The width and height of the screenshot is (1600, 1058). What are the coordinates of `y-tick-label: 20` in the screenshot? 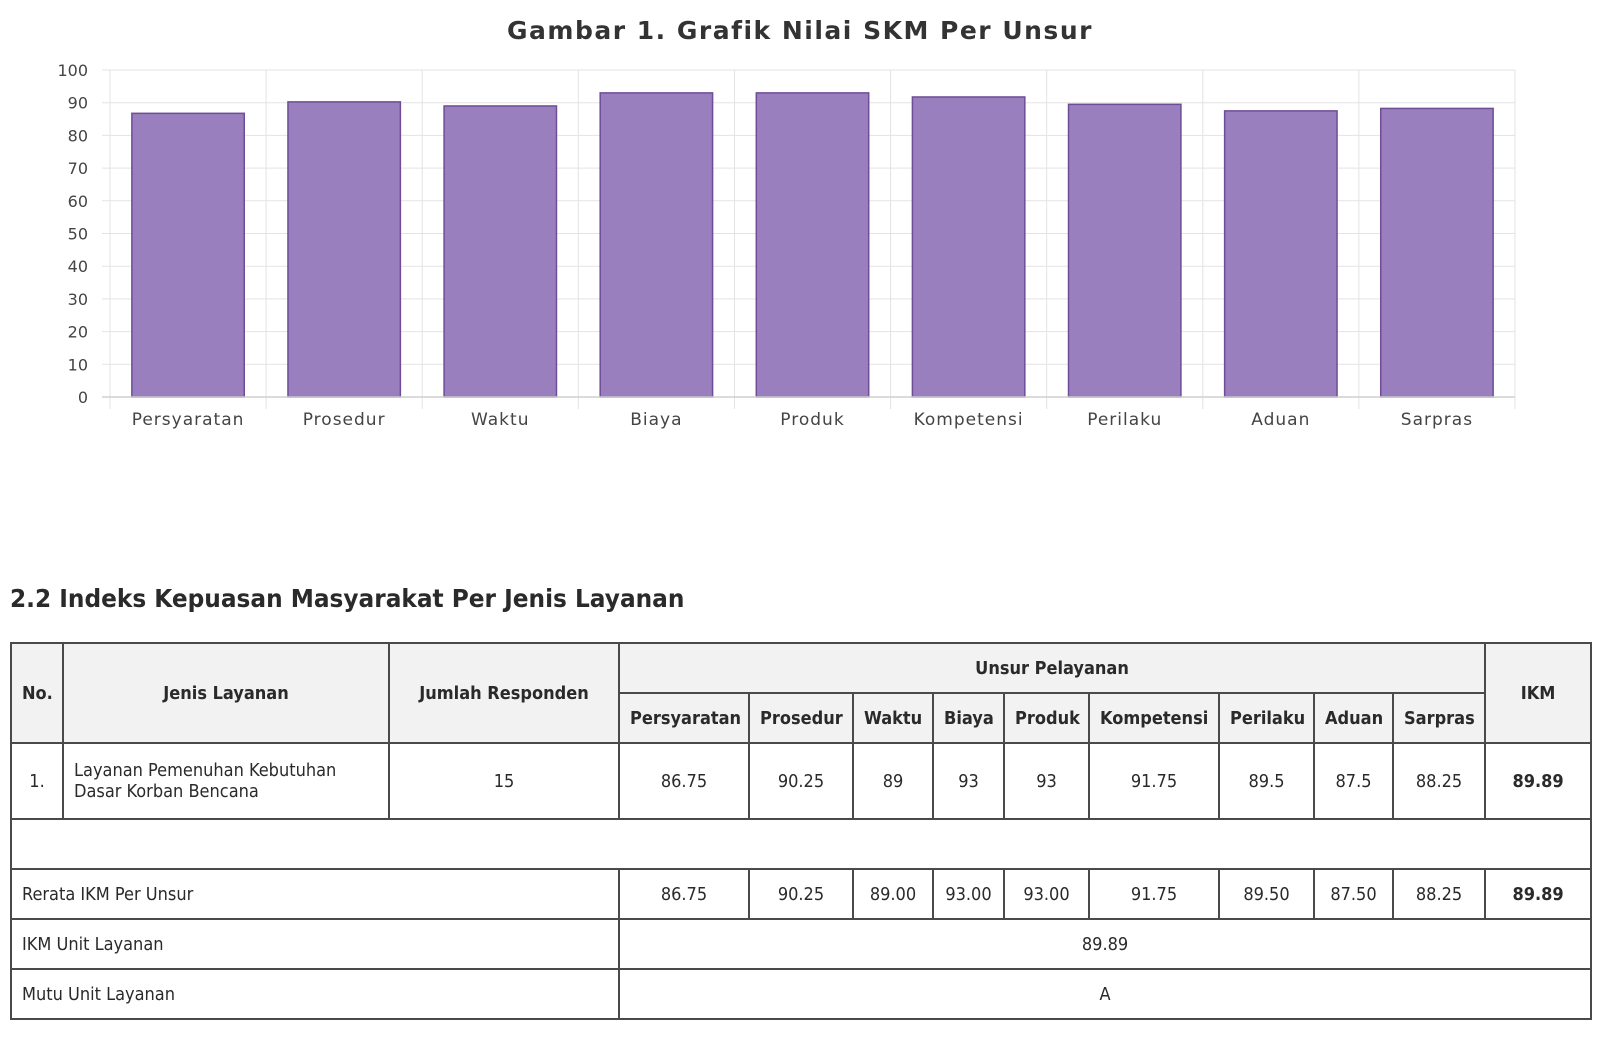 It's located at (78, 332).